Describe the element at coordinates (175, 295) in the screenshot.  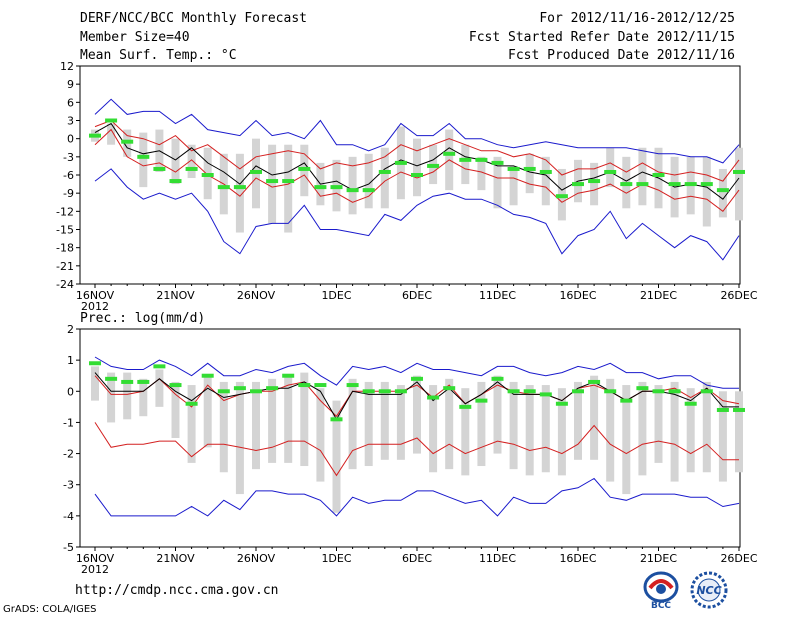
I see `x-tick-label: 21NOV` at that location.